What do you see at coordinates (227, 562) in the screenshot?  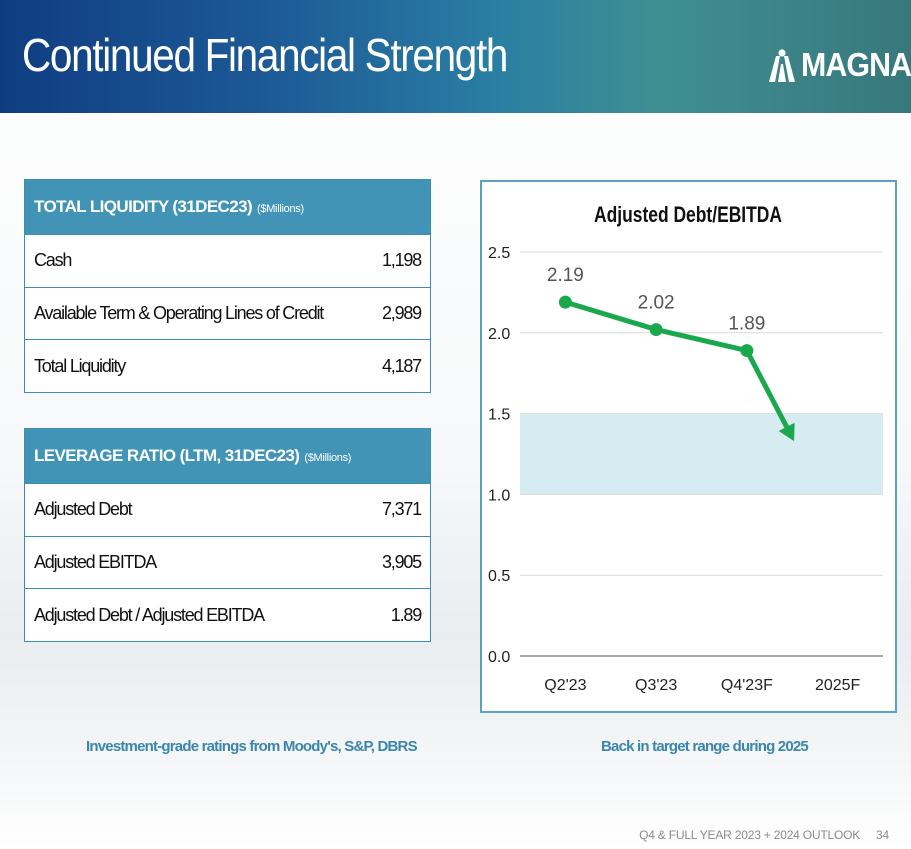 I see `table-row: Adjusted EBITDA 3,905` at bounding box center [227, 562].